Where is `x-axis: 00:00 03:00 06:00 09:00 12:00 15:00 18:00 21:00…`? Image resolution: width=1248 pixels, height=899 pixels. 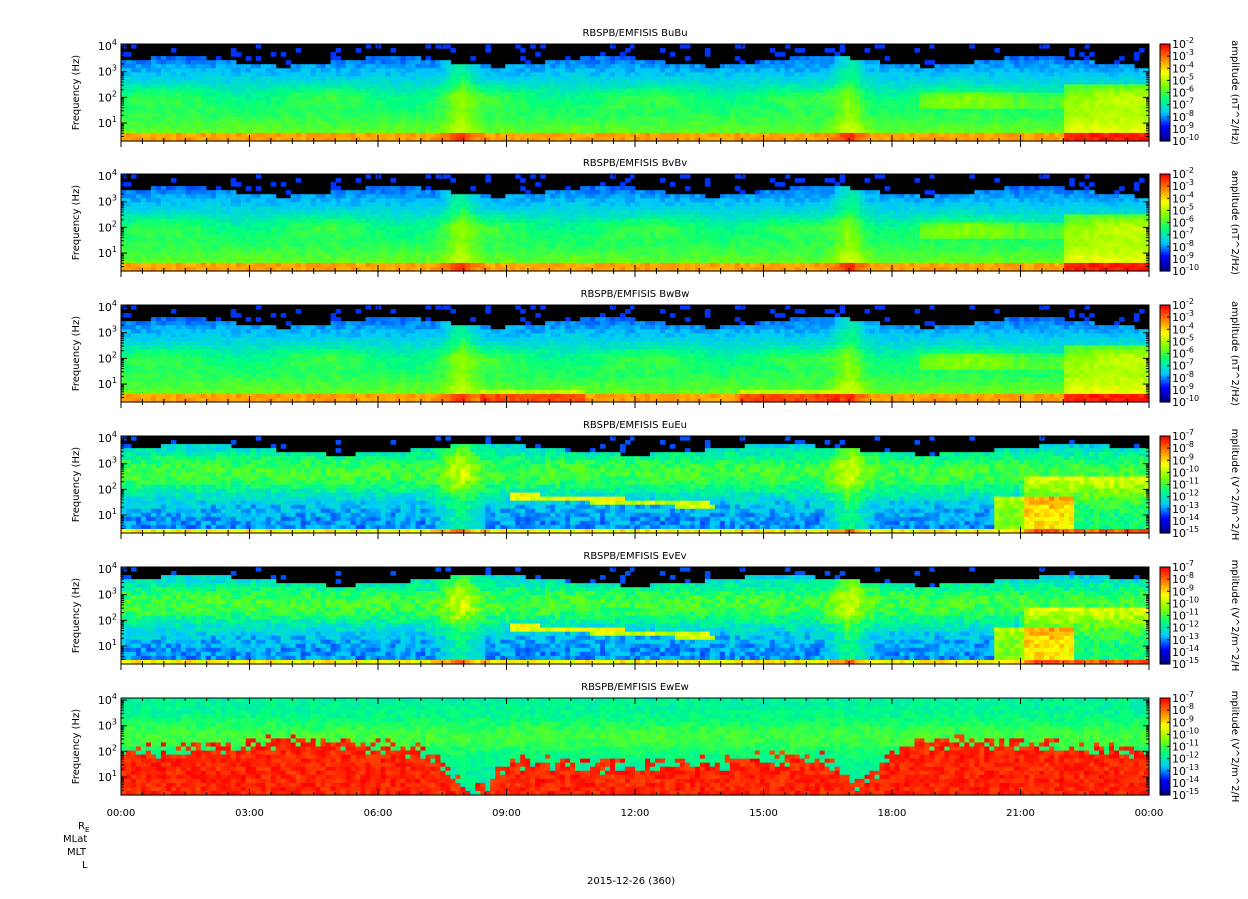 x-axis: 00:00 03:00 06:00 09:00 12:00 15:00 18:00 21:00… is located at coordinates (635, 813).